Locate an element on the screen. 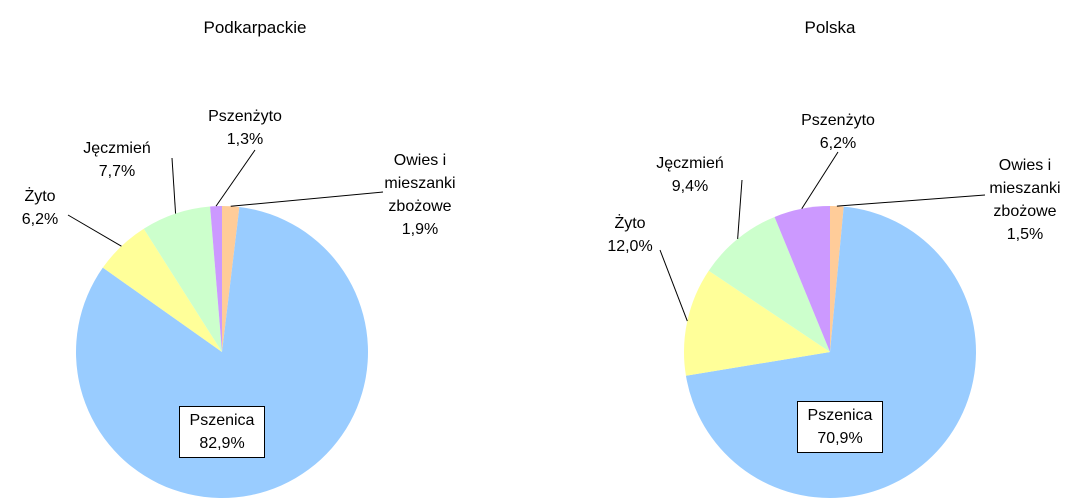  slice-label: Pszenica 70,9% is located at coordinates (840, 427).